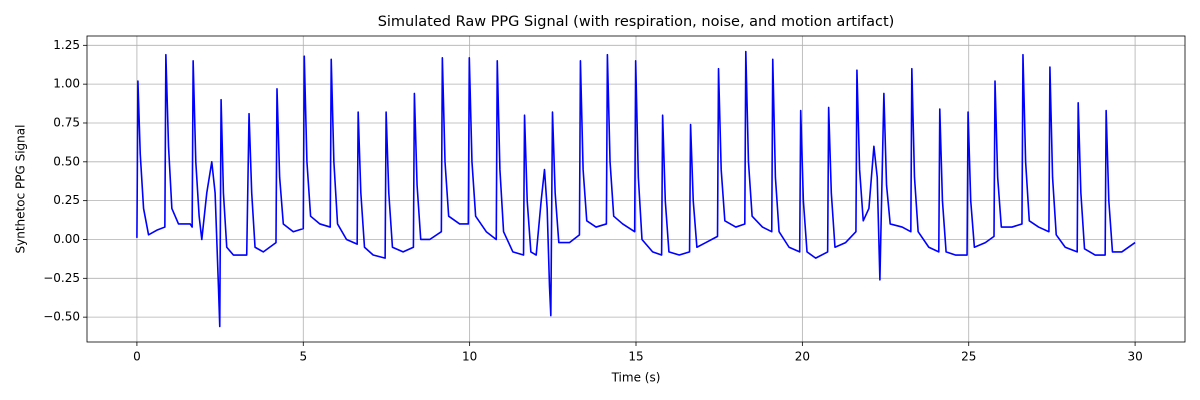 The height and width of the screenshot is (400, 1200). What do you see at coordinates (636, 378) in the screenshot?
I see `x-axis-label: Time (s)` at bounding box center [636, 378].